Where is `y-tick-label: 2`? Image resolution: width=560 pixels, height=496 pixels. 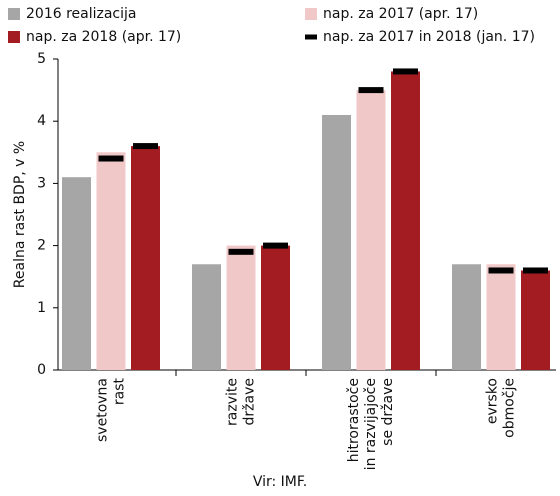 y-tick-label: 2 is located at coordinates (41, 246).